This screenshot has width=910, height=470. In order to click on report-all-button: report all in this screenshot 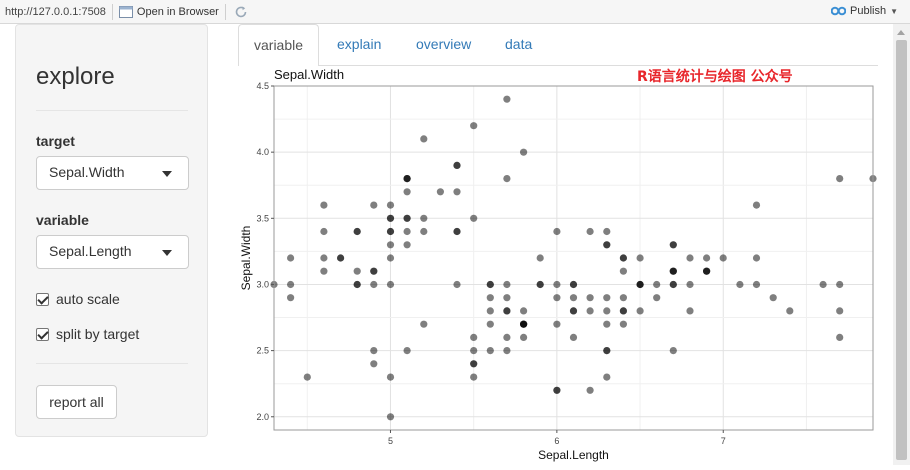, I will do `click(76, 402)`.